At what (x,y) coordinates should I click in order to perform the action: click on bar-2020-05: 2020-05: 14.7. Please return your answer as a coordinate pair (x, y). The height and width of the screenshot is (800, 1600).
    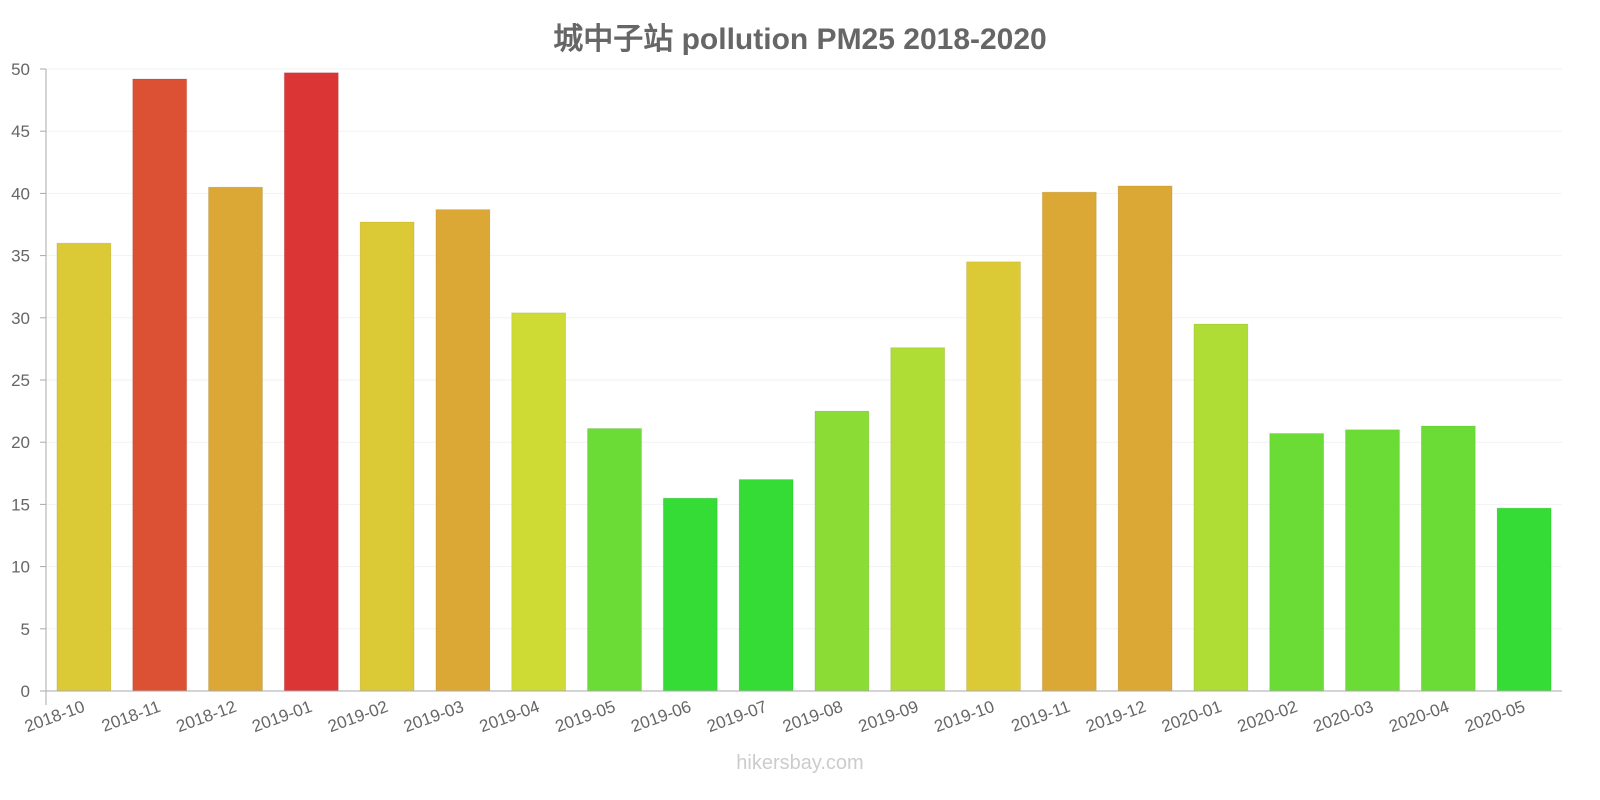
    Looking at the image, I should click on (1524, 599).